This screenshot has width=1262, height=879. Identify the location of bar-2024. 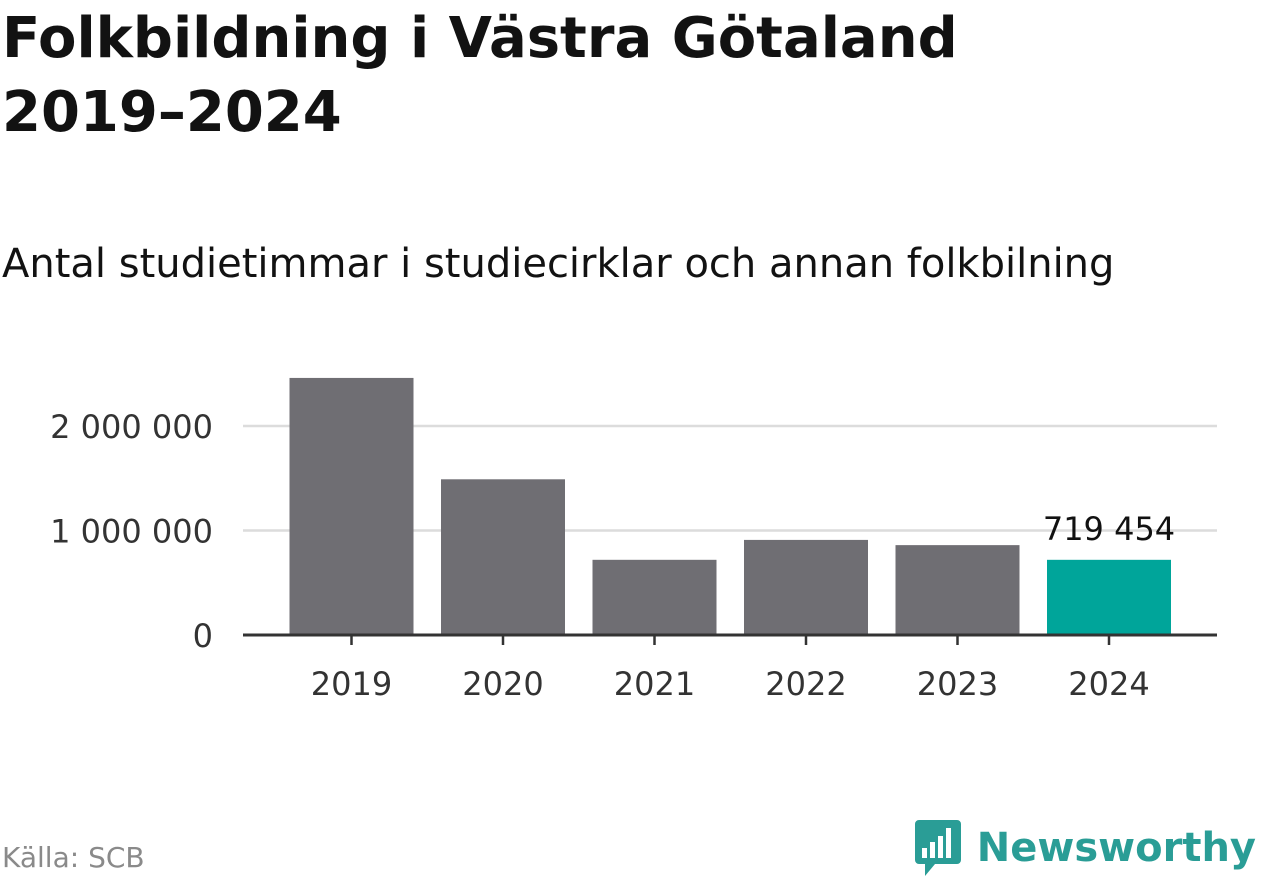
(1109, 597).